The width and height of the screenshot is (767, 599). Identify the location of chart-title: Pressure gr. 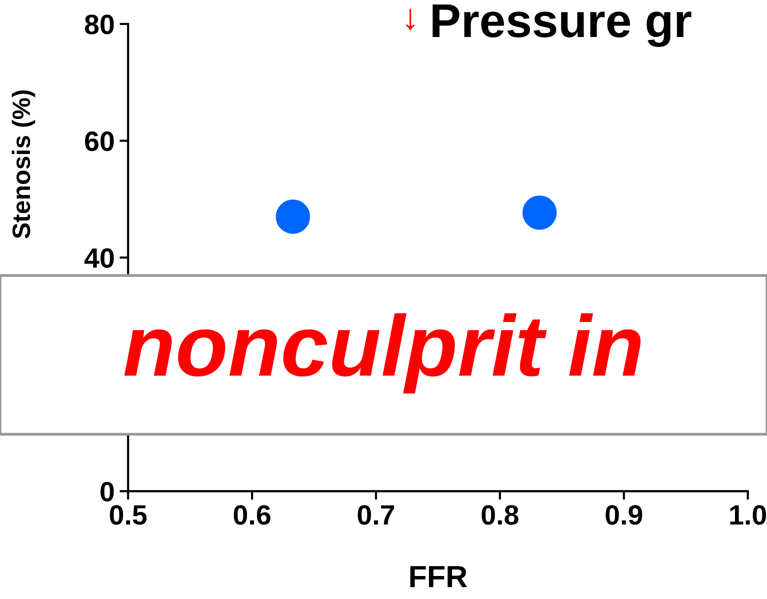
(562, 26).